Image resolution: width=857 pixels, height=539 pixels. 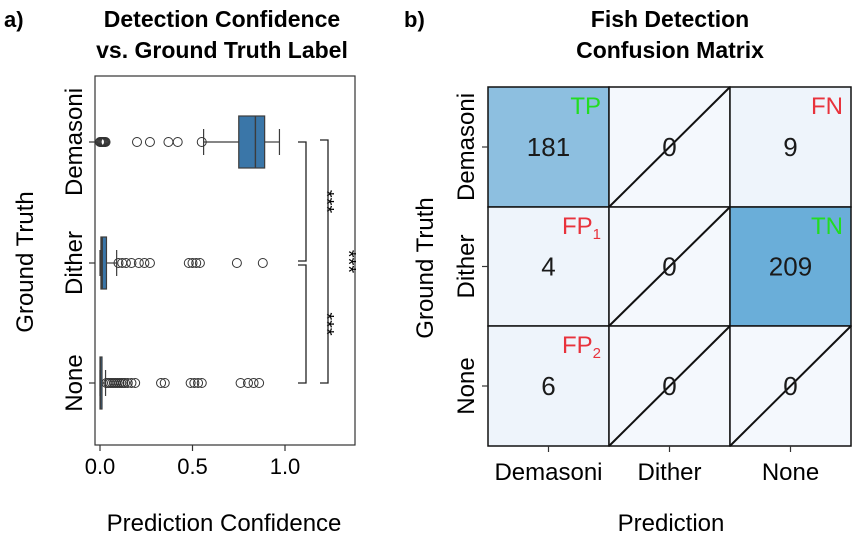 I want to click on matrix-x-label-dither: Dither, so click(x=669, y=472).